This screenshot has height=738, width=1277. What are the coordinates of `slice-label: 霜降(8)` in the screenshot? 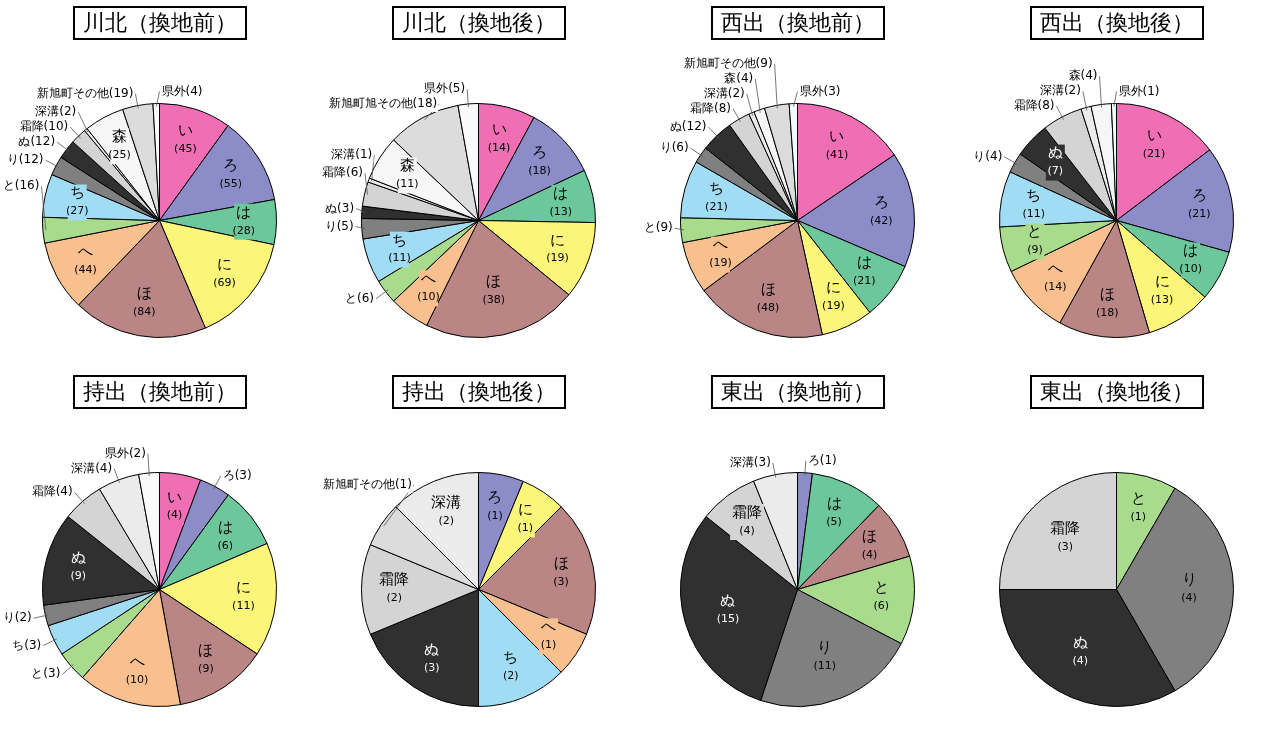 It's located at (1034, 105).